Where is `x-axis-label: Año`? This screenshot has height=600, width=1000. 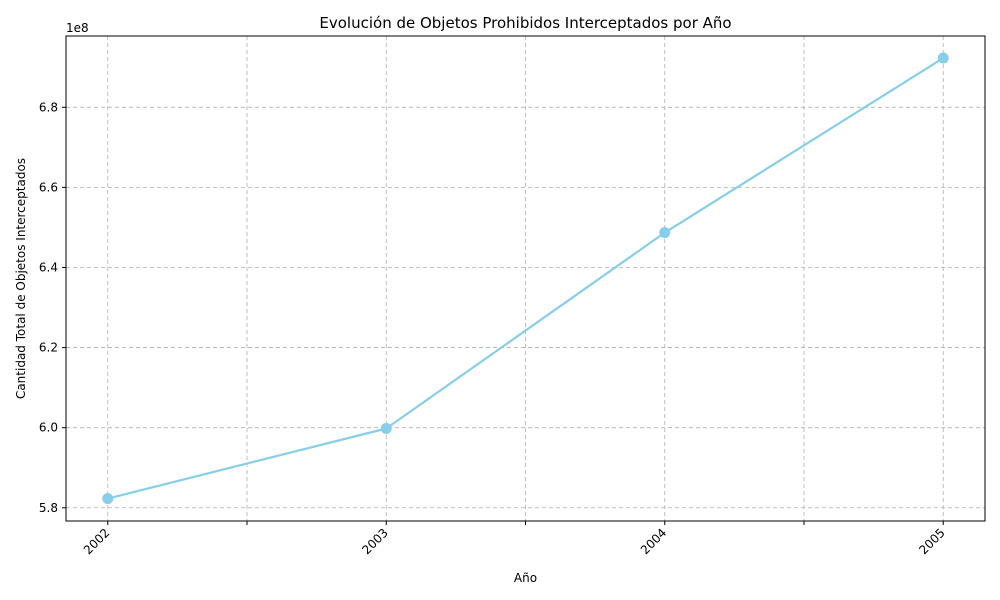 x-axis-label: Año is located at coordinates (525, 578).